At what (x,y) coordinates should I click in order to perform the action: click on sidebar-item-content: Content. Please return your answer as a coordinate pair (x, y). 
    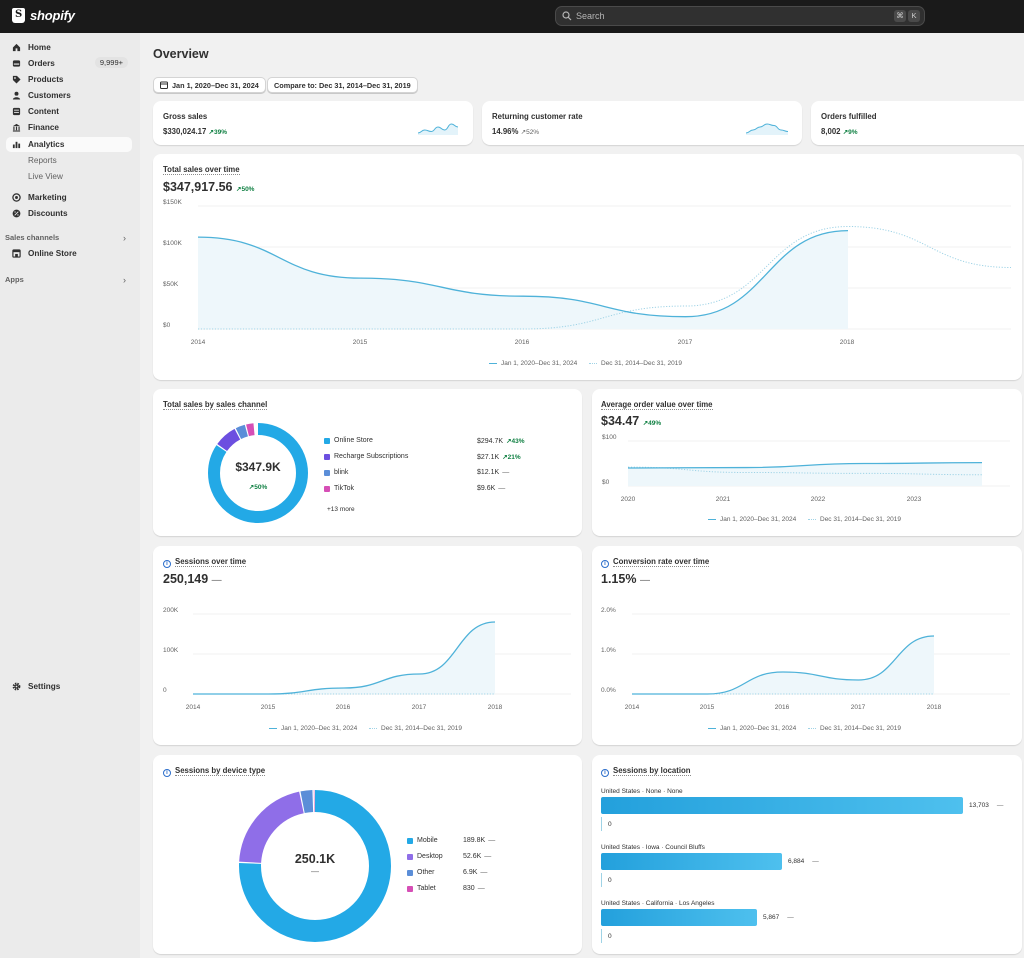
    Looking at the image, I should click on (69, 111).